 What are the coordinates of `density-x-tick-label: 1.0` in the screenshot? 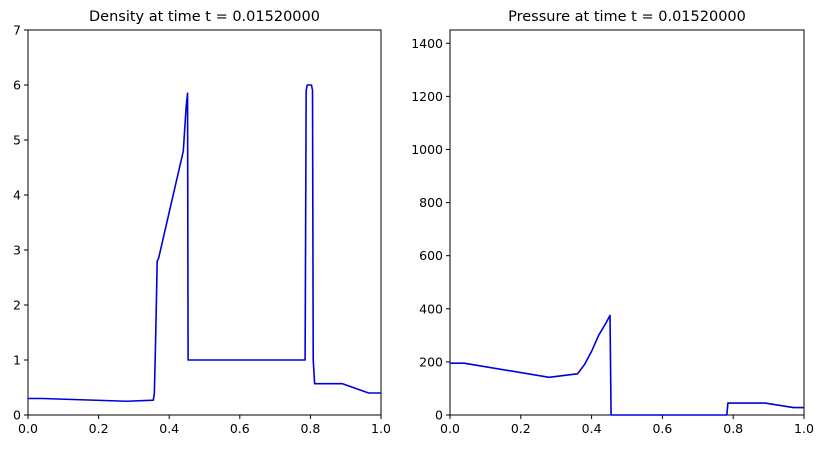 It's located at (381, 428).